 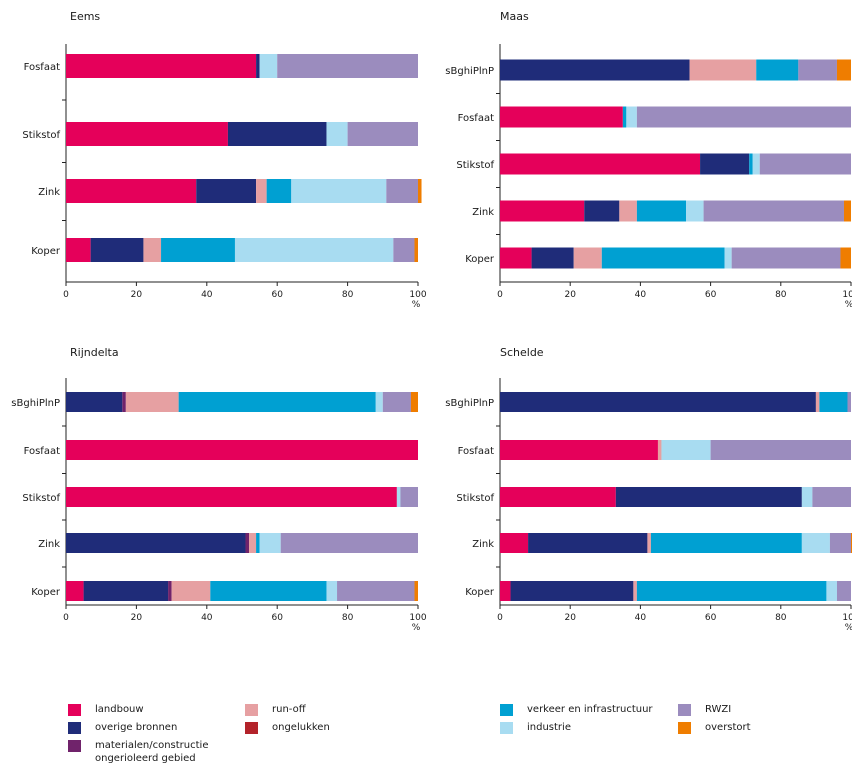 What do you see at coordinates (649, 543) in the screenshot?
I see `bar-segment-schelde-zink-run_off` at bounding box center [649, 543].